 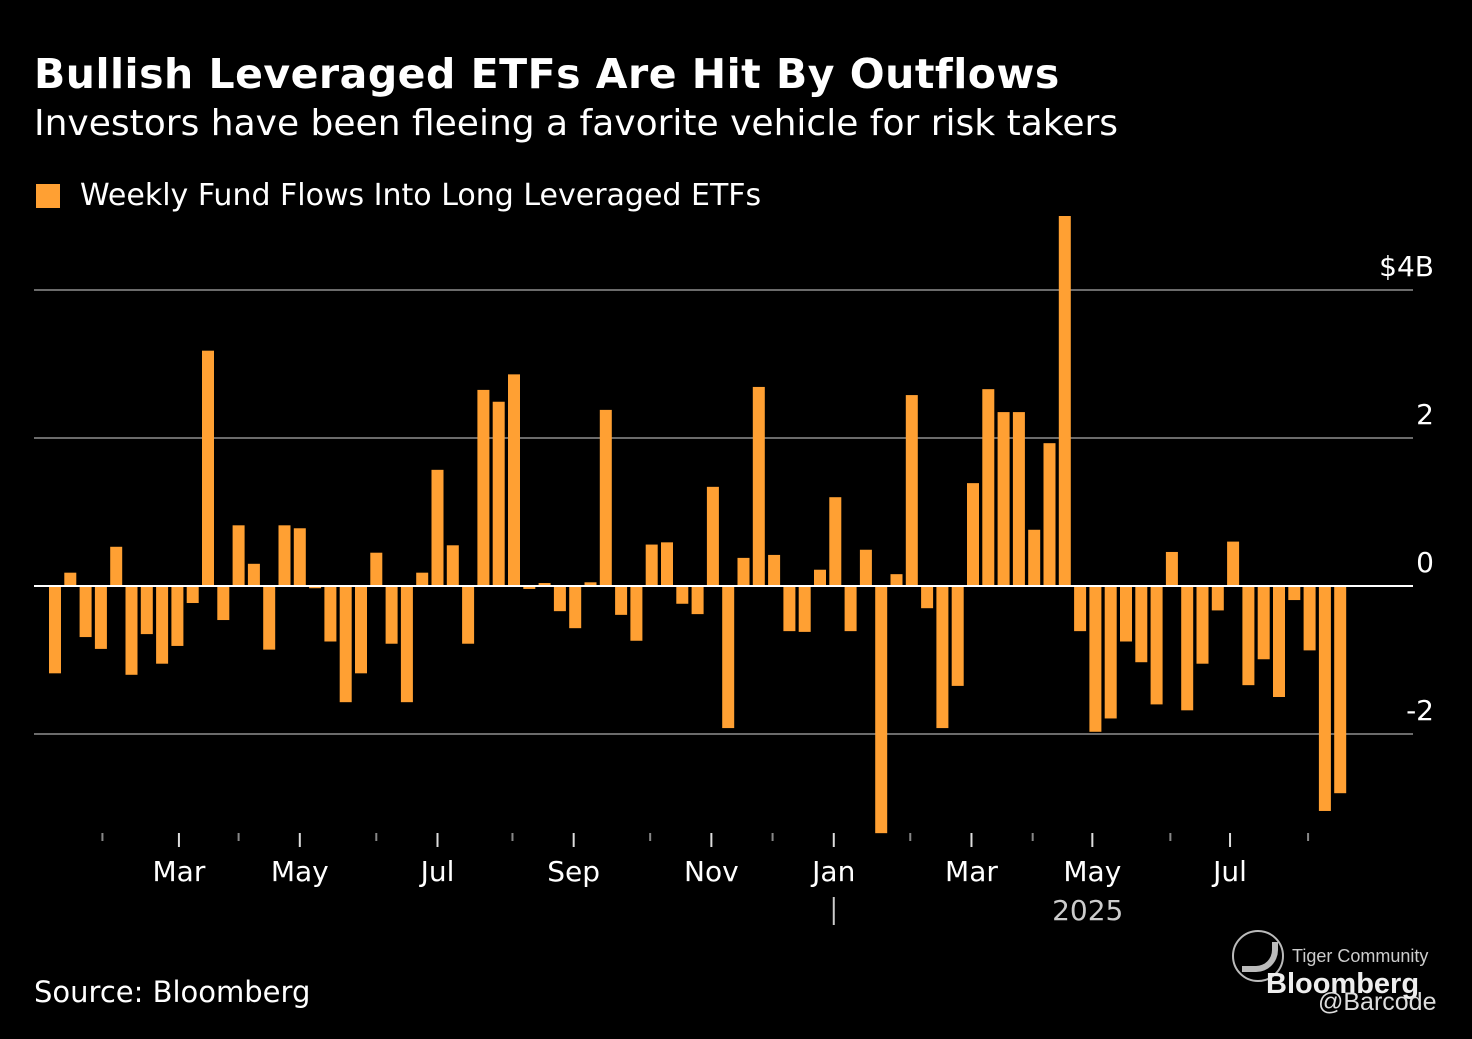 What do you see at coordinates (573, 871) in the screenshot?
I see `x-tick-label: Sep` at bounding box center [573, 871].